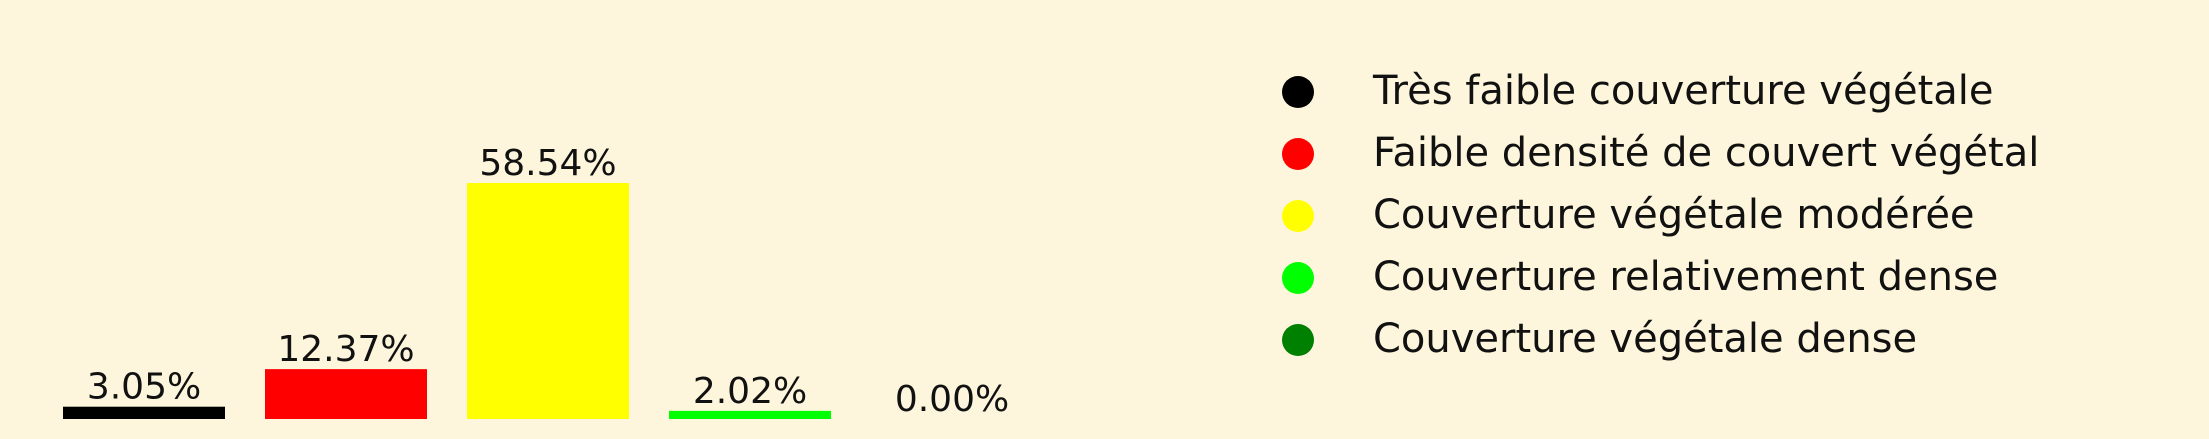  What do you see at coordinates (750, 391) in the screenshot?
I see `bar-value-label-4: 2.02%` at bounding box center [750, 391].